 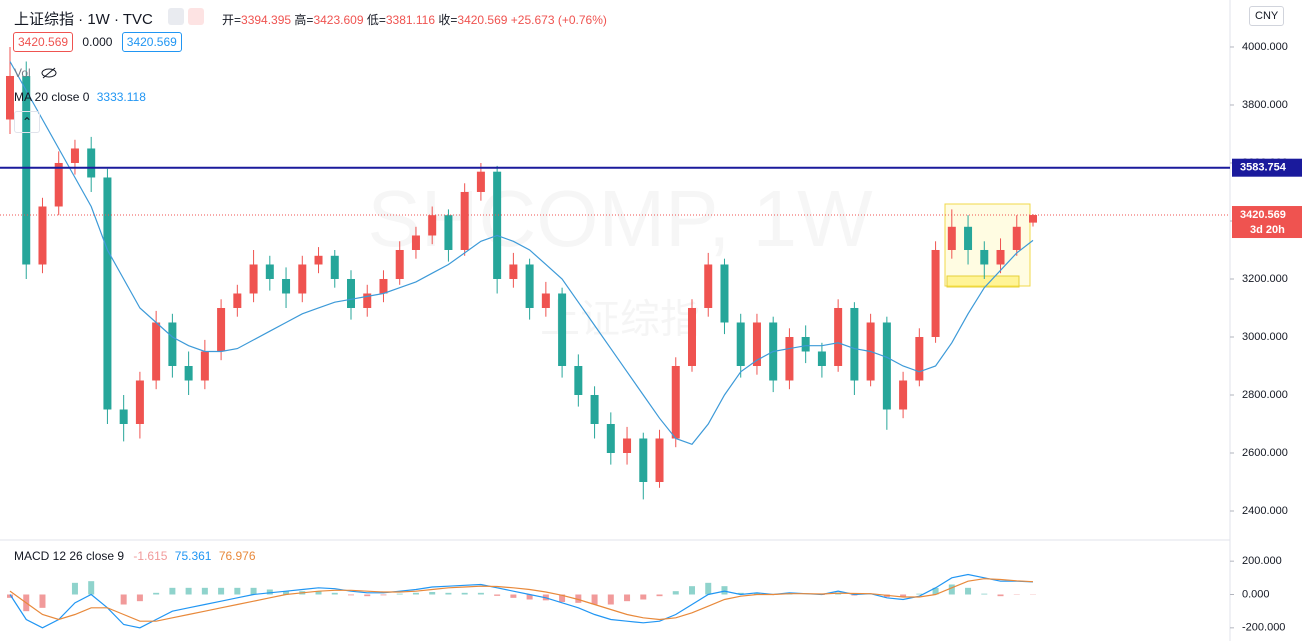 I want to click on hide-icon, so click(x=49, y=73).